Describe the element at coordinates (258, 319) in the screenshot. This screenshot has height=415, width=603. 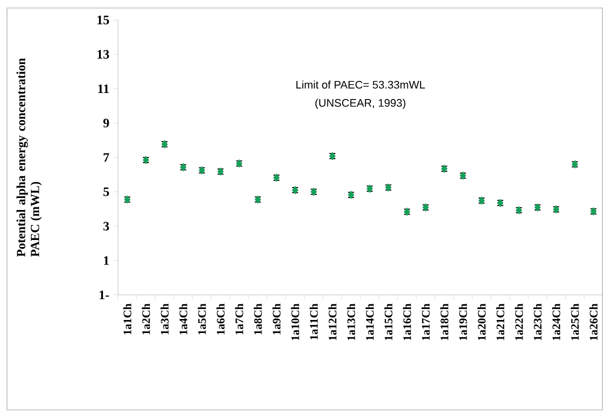
I see `x-tick-label: 1a8Ch` at that location.